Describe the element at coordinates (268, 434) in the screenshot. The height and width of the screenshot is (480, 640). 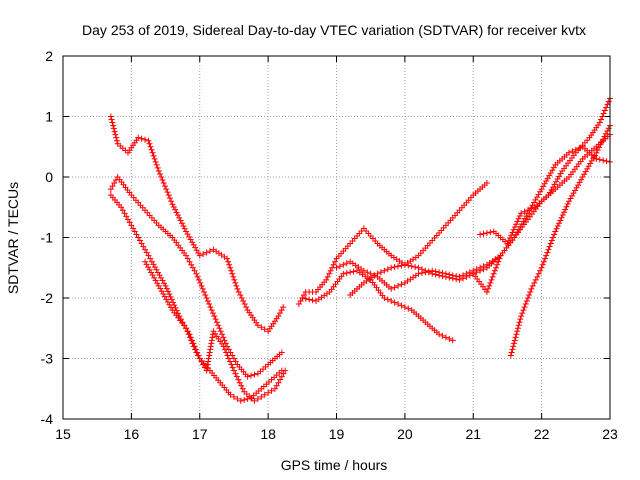
I see `x-tick-label: 18` at that location.